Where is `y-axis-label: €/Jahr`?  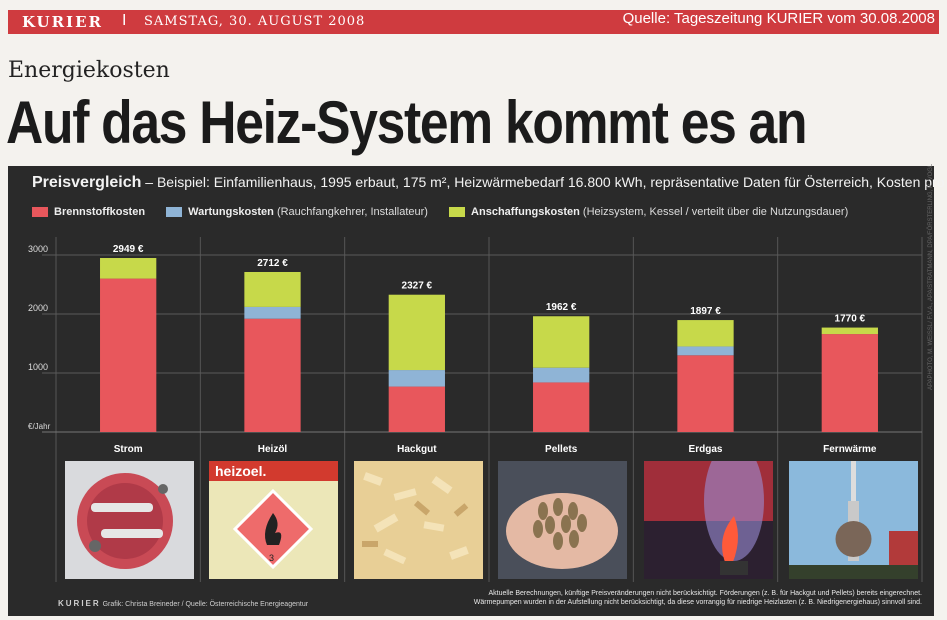
y-axis-label: €/Jahr is located at coordinates (39, 426).